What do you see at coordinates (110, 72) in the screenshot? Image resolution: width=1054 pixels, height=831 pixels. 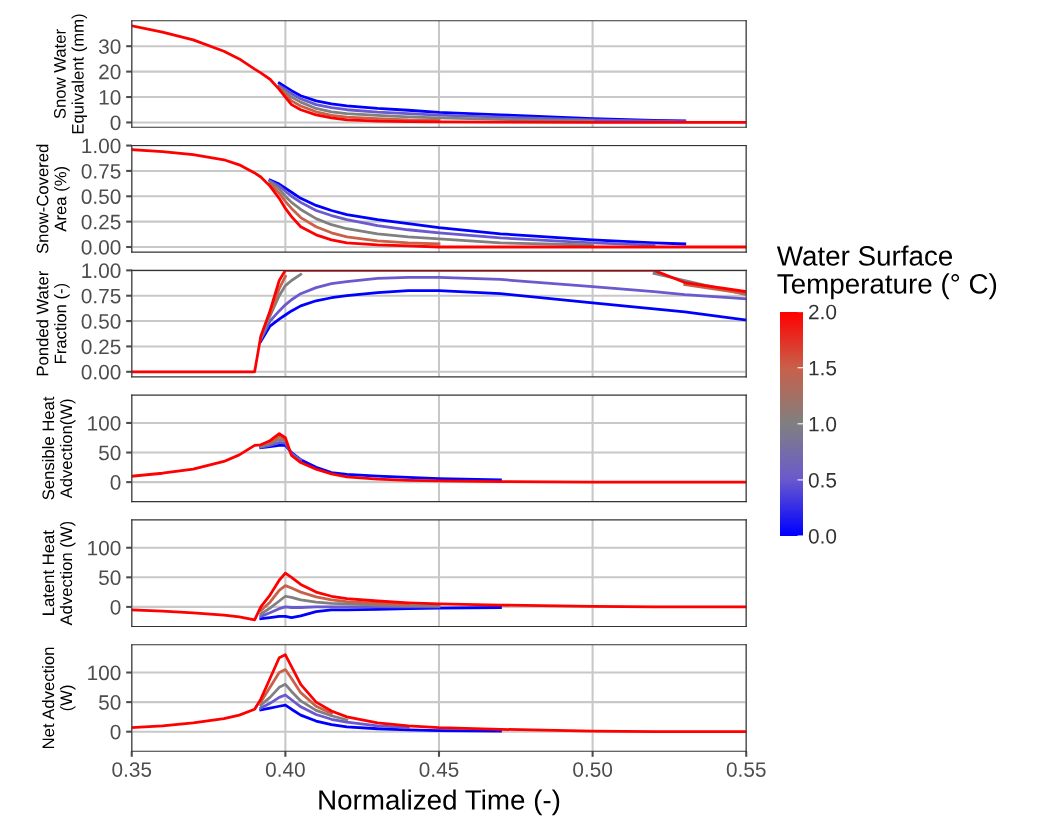 I see `y-tick-label: 20` at bounding box center [110, 72].